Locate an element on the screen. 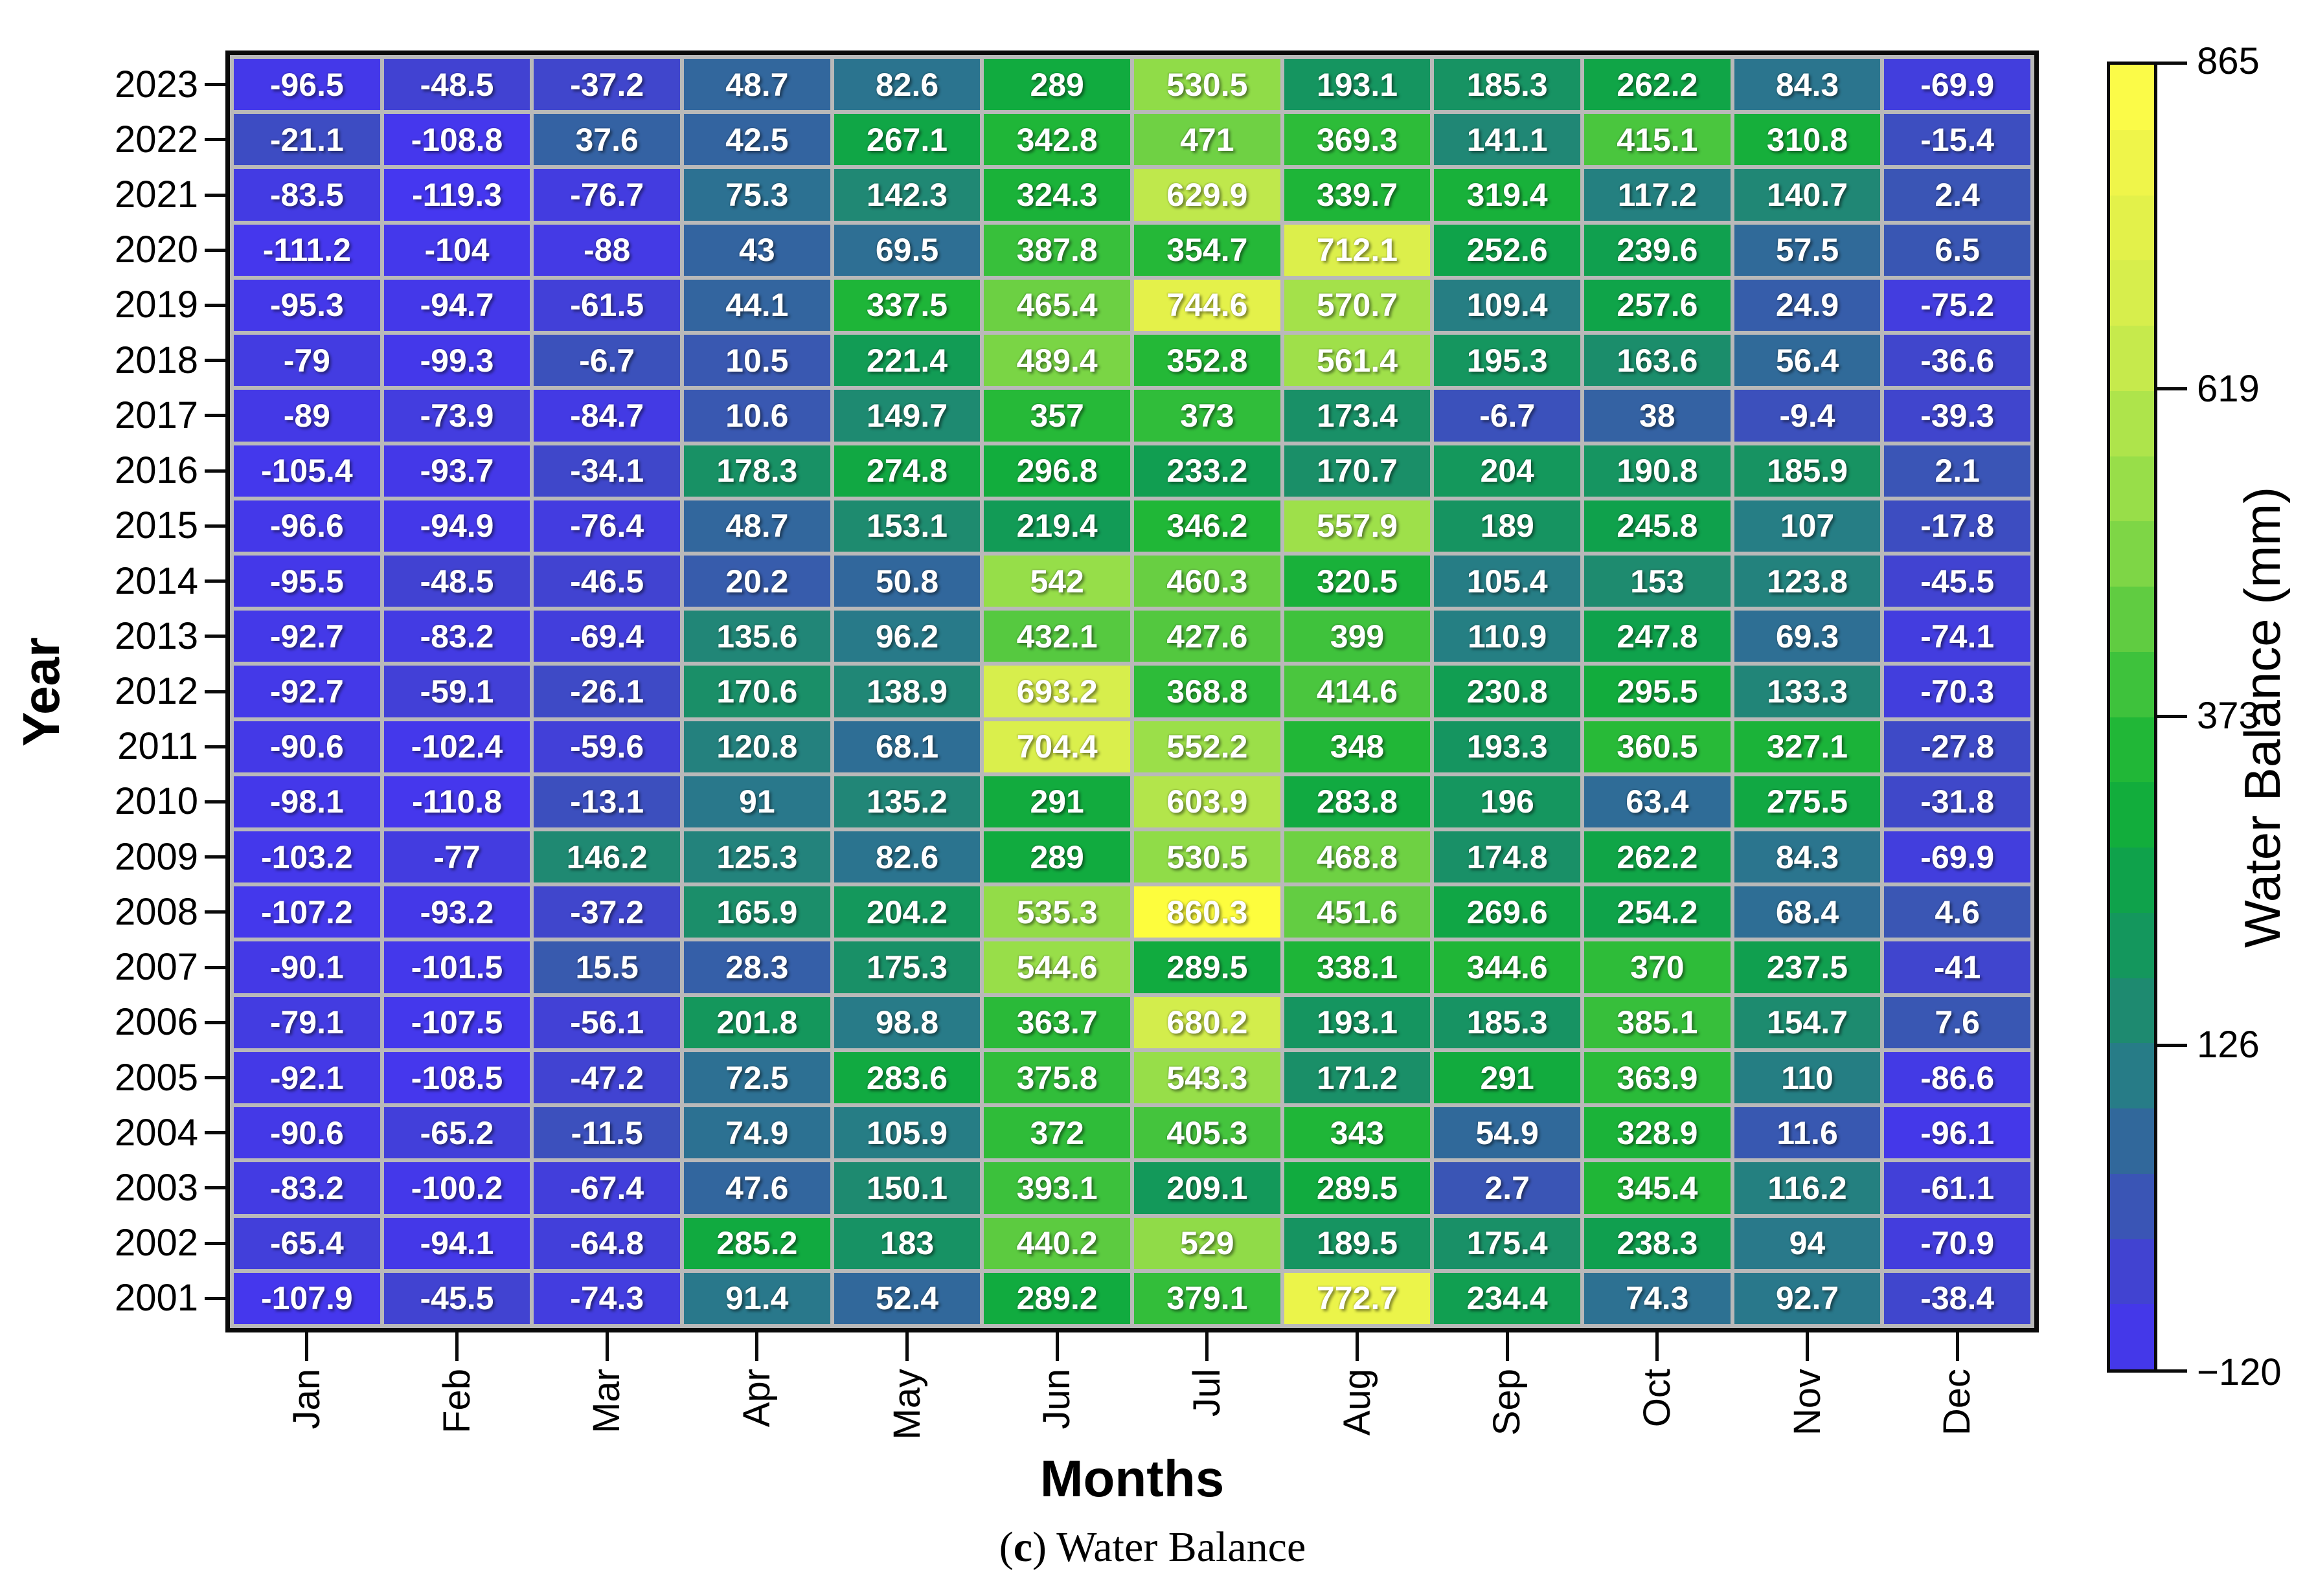 The image size is (2305, 1596). heatmap-cell: 189 is located at coordinates (1507, 526).